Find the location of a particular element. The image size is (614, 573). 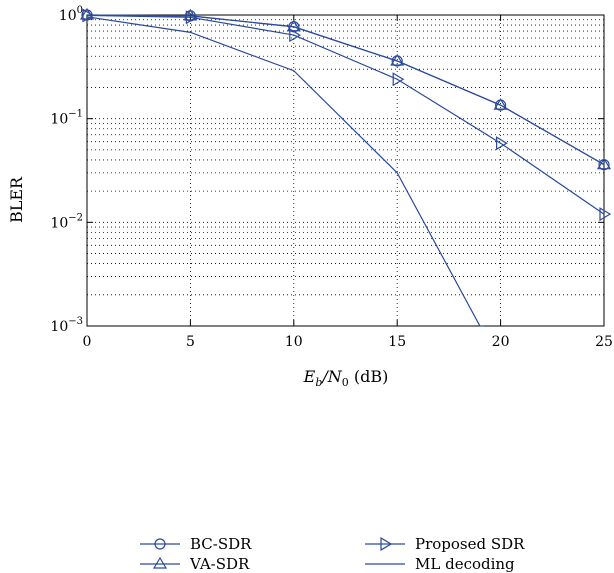

x-axis-label: Eb/N0 (dB) is located at coordinates (346, 378).